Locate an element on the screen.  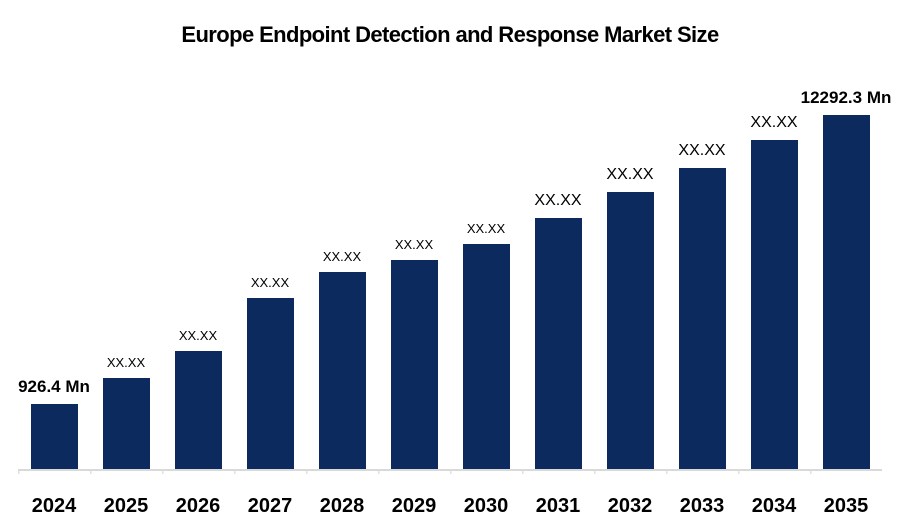
x-axis-label: 2027 is located at coordinates (270, 506).